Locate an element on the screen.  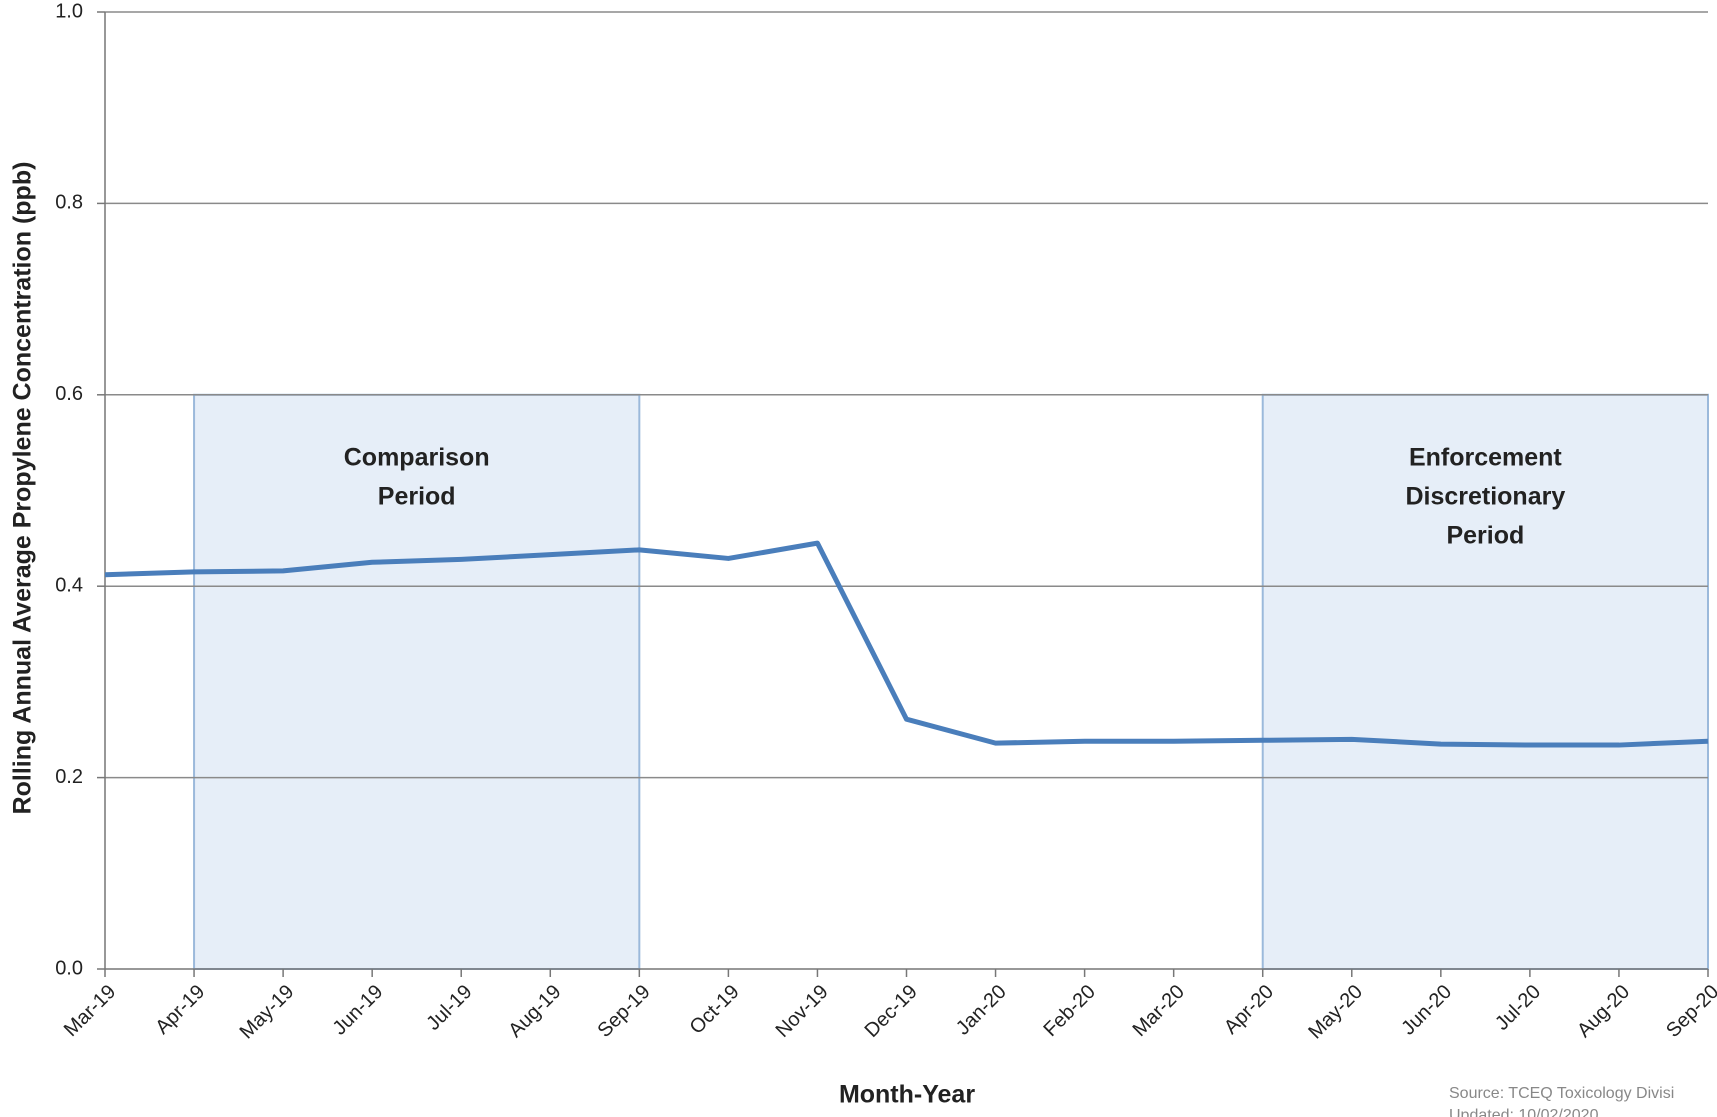
x-tick-label: May-20 is located at coordinates (1335, 1012).